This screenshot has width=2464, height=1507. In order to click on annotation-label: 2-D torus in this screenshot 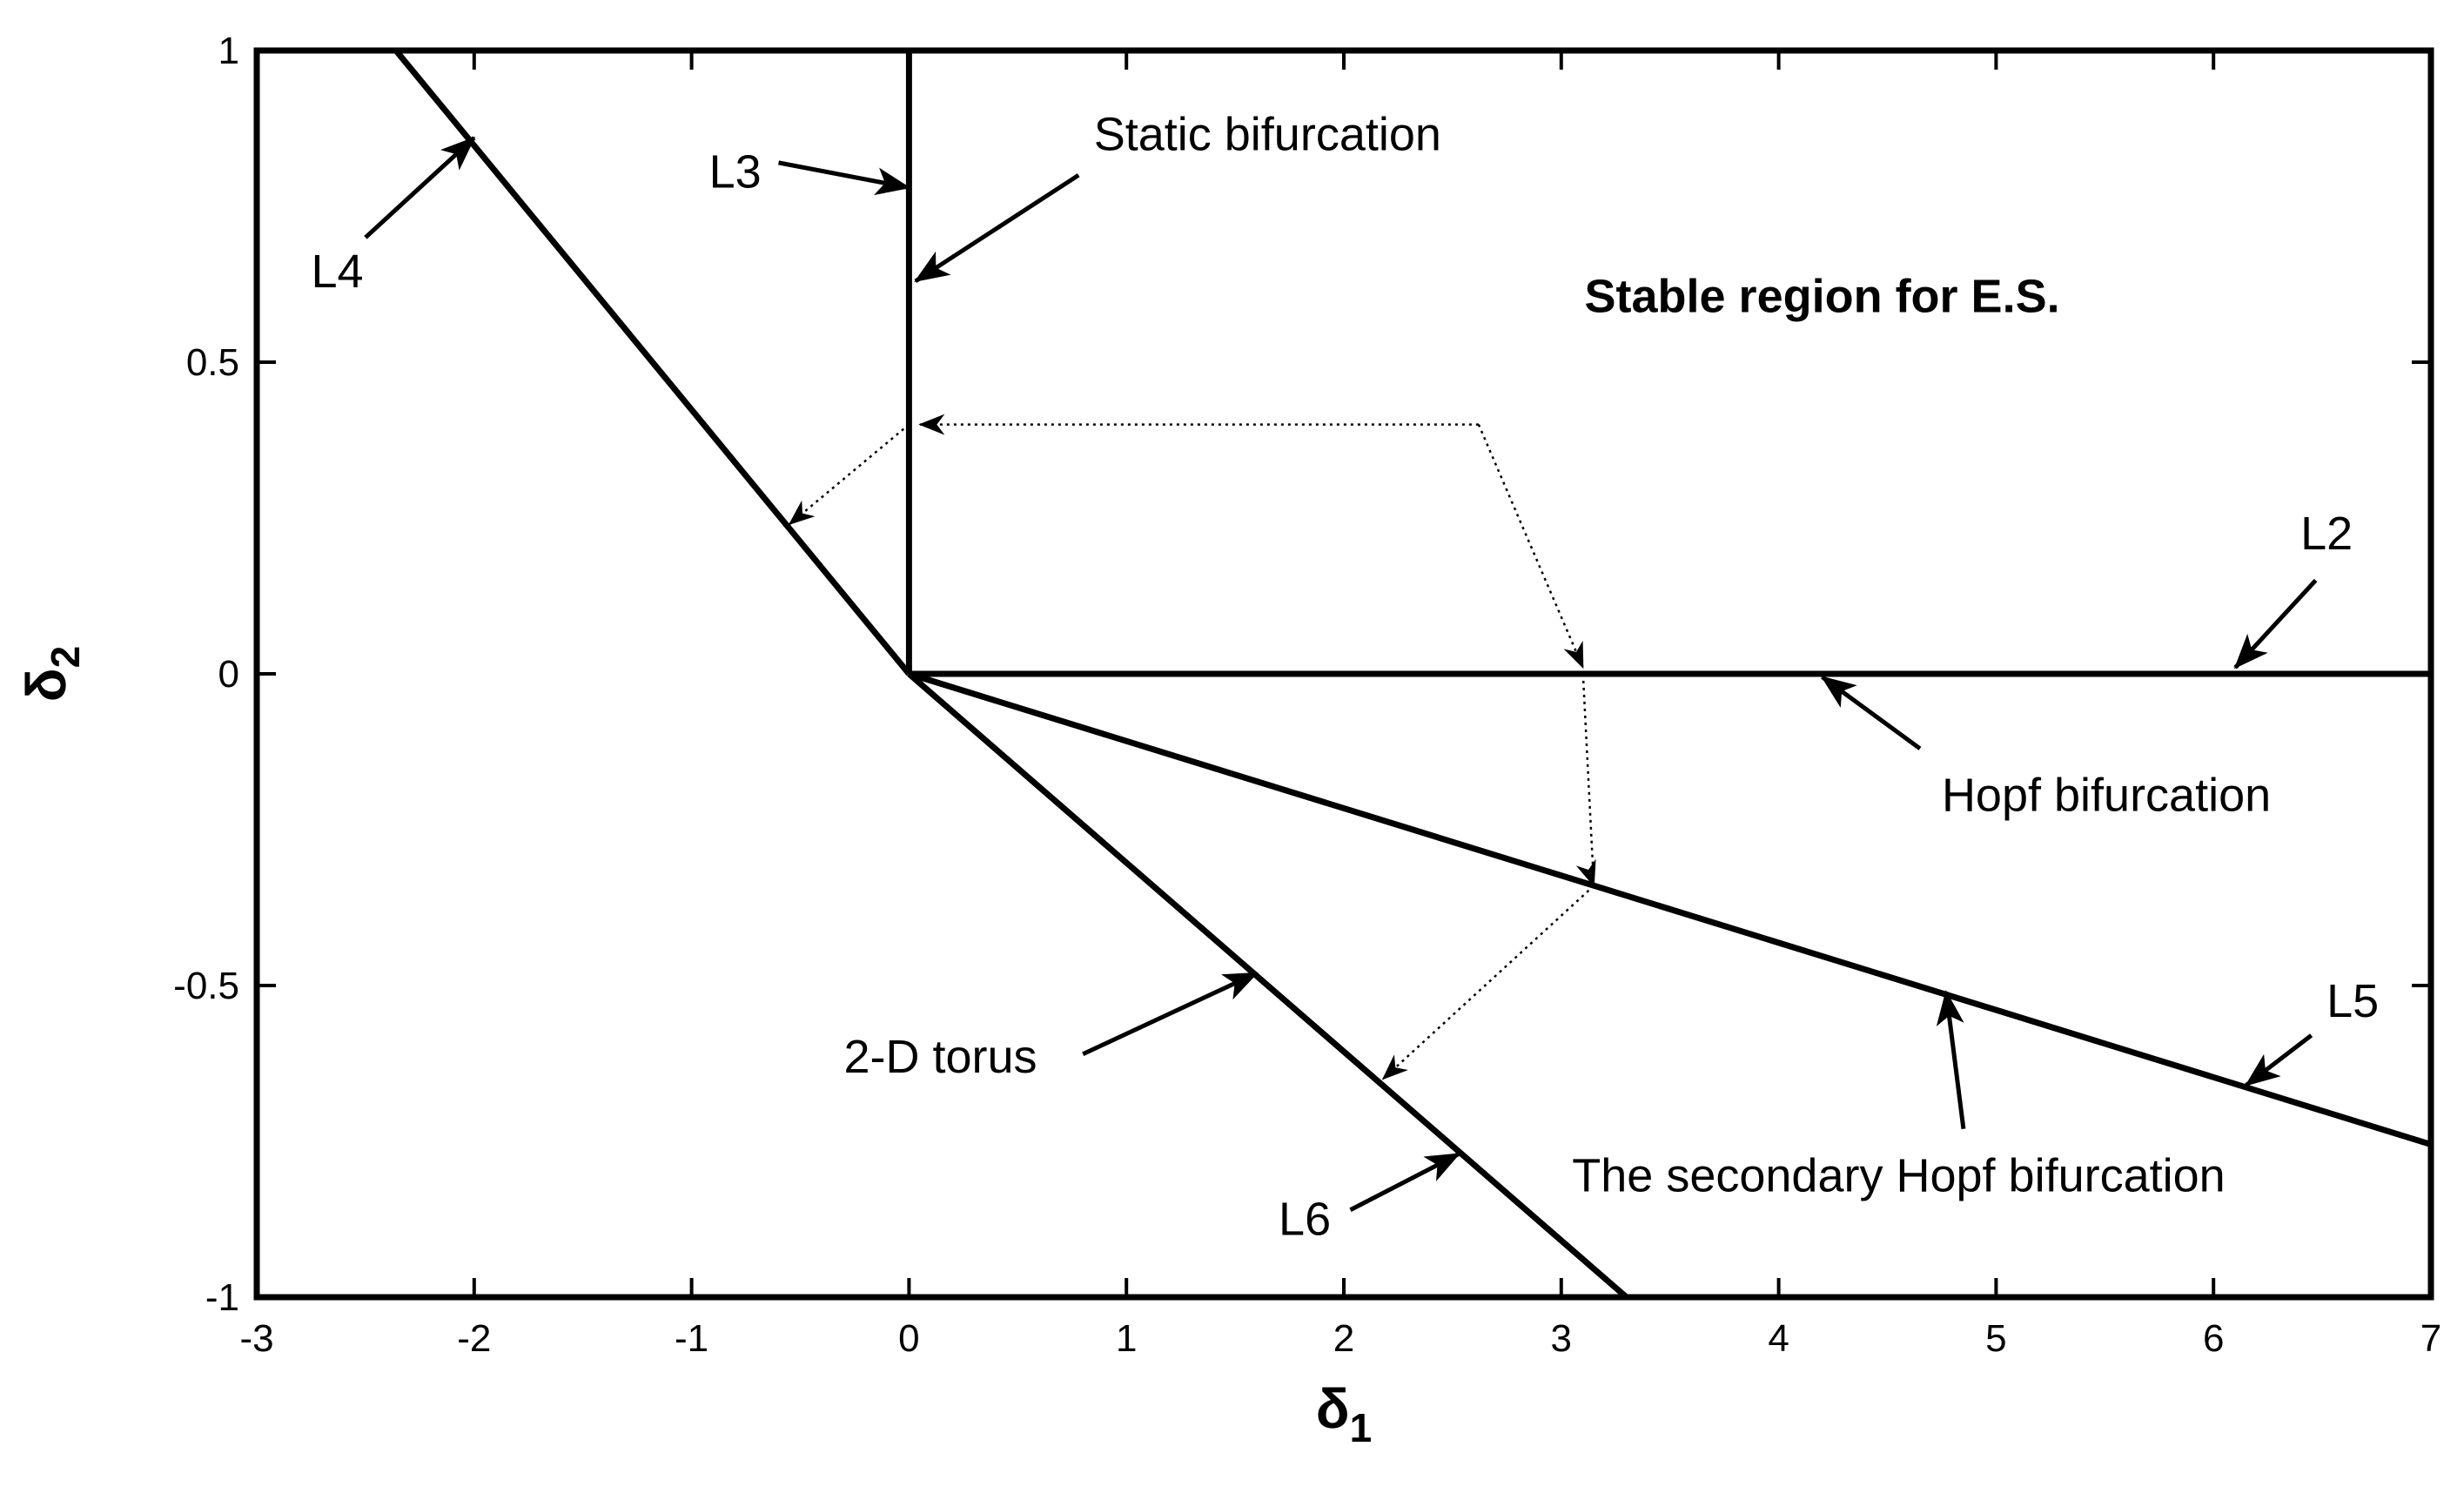, I will do `click(940, 1057)`.